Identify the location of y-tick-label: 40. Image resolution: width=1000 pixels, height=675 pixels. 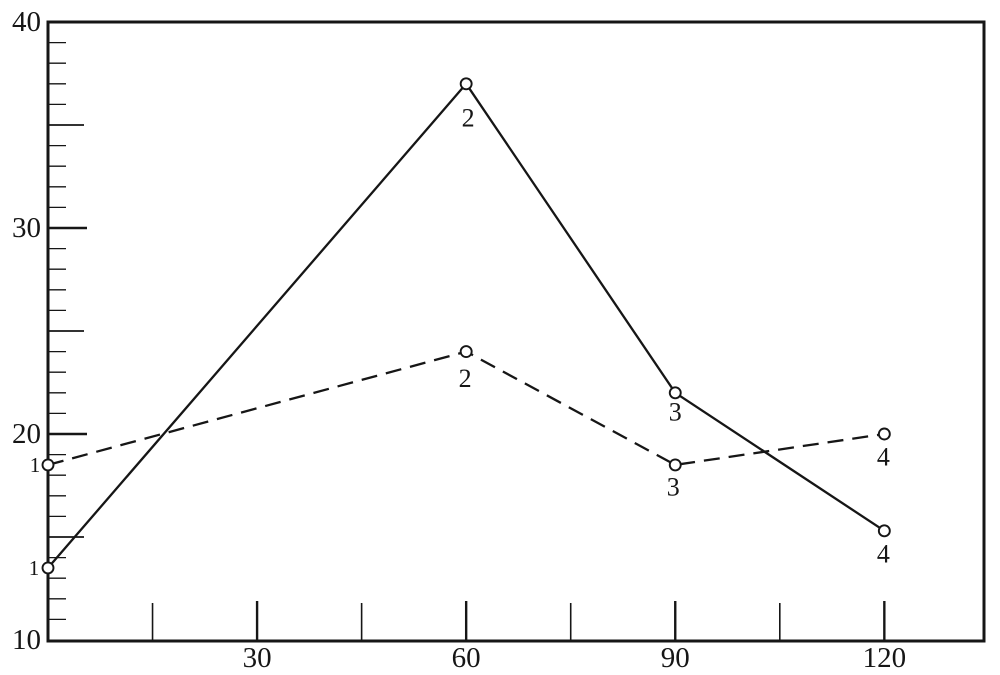
(26, 22).